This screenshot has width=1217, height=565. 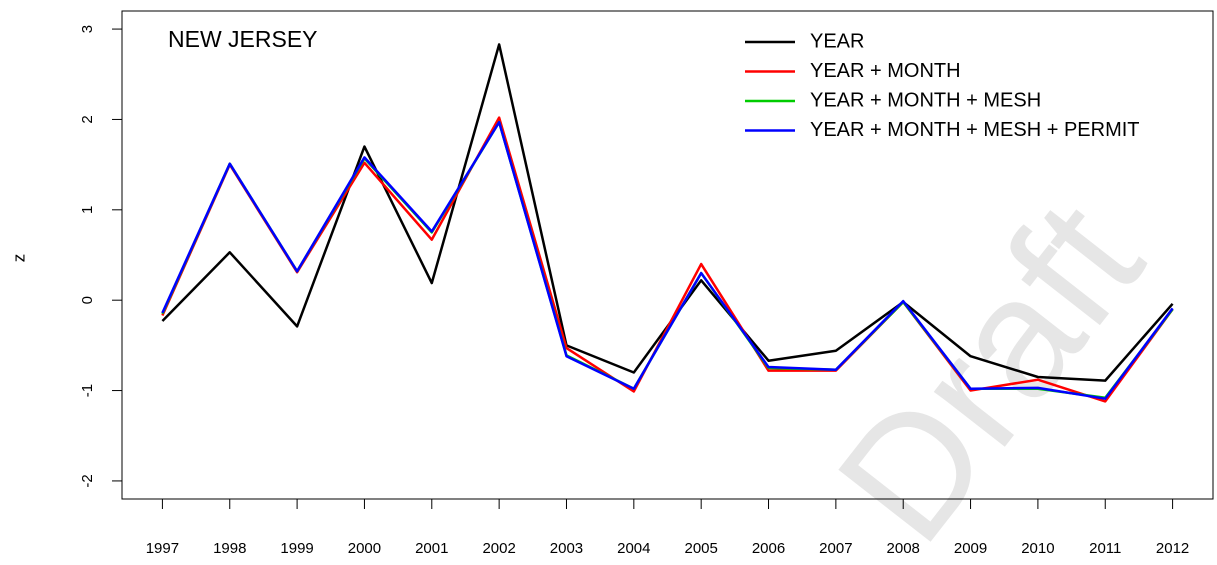 What do you see at coordinates (87, 480) in the screenshot?
I see `y-tick-label: -2` at bounding box center [87, 480].